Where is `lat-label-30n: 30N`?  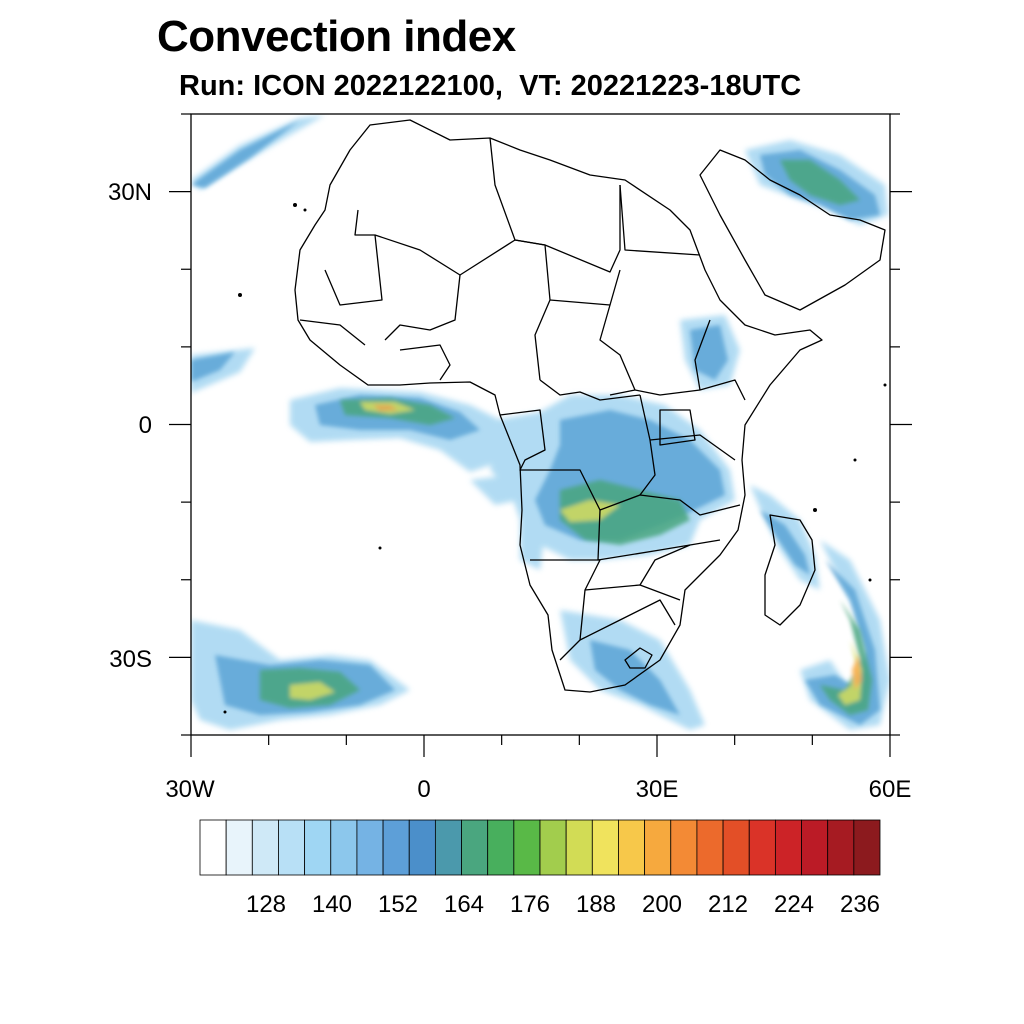 lat-label-30n: 30N is located at coordinates (130, 192).